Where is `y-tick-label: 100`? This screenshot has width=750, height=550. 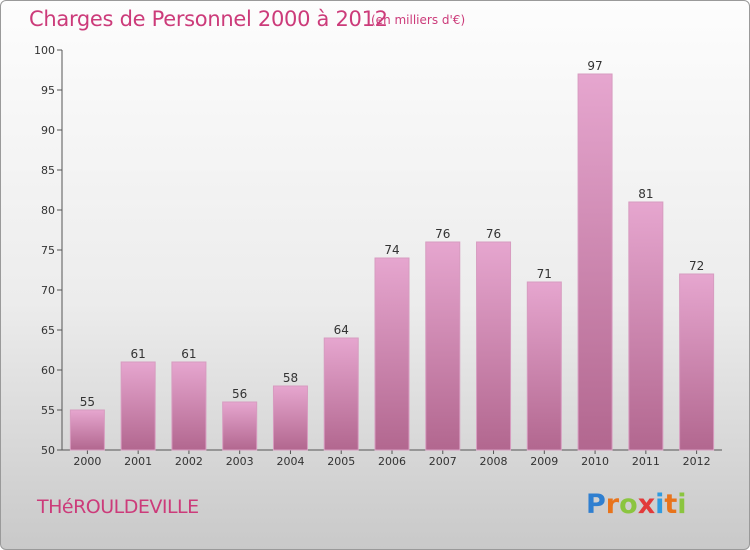 y-tick-label: 100 is located at coordinates (44, 50).